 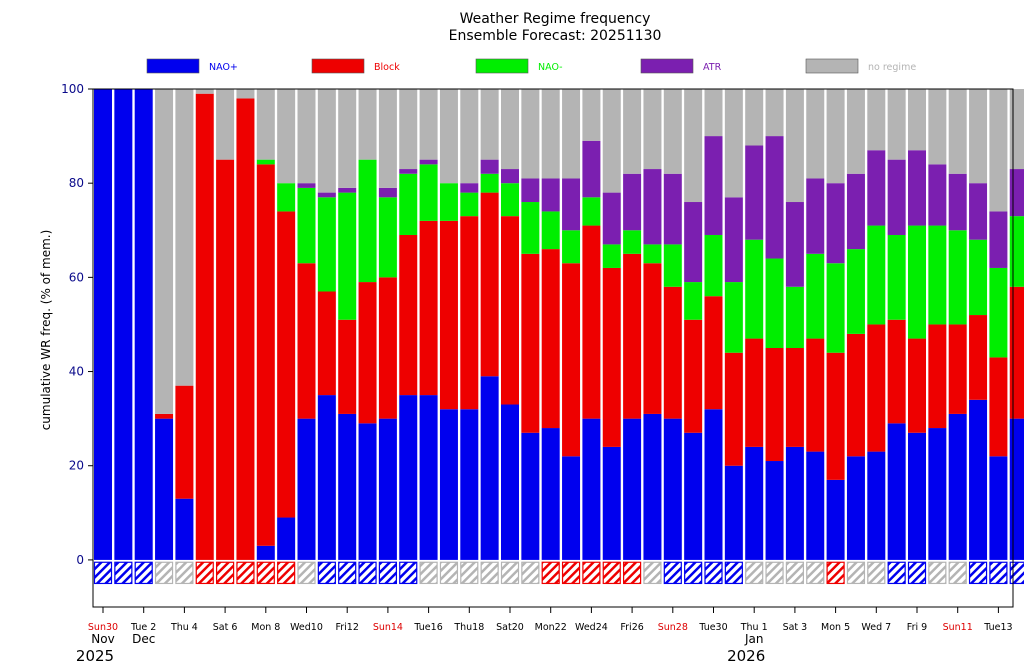 I want to click on bar-nao--10, so click(x=306, y=489).